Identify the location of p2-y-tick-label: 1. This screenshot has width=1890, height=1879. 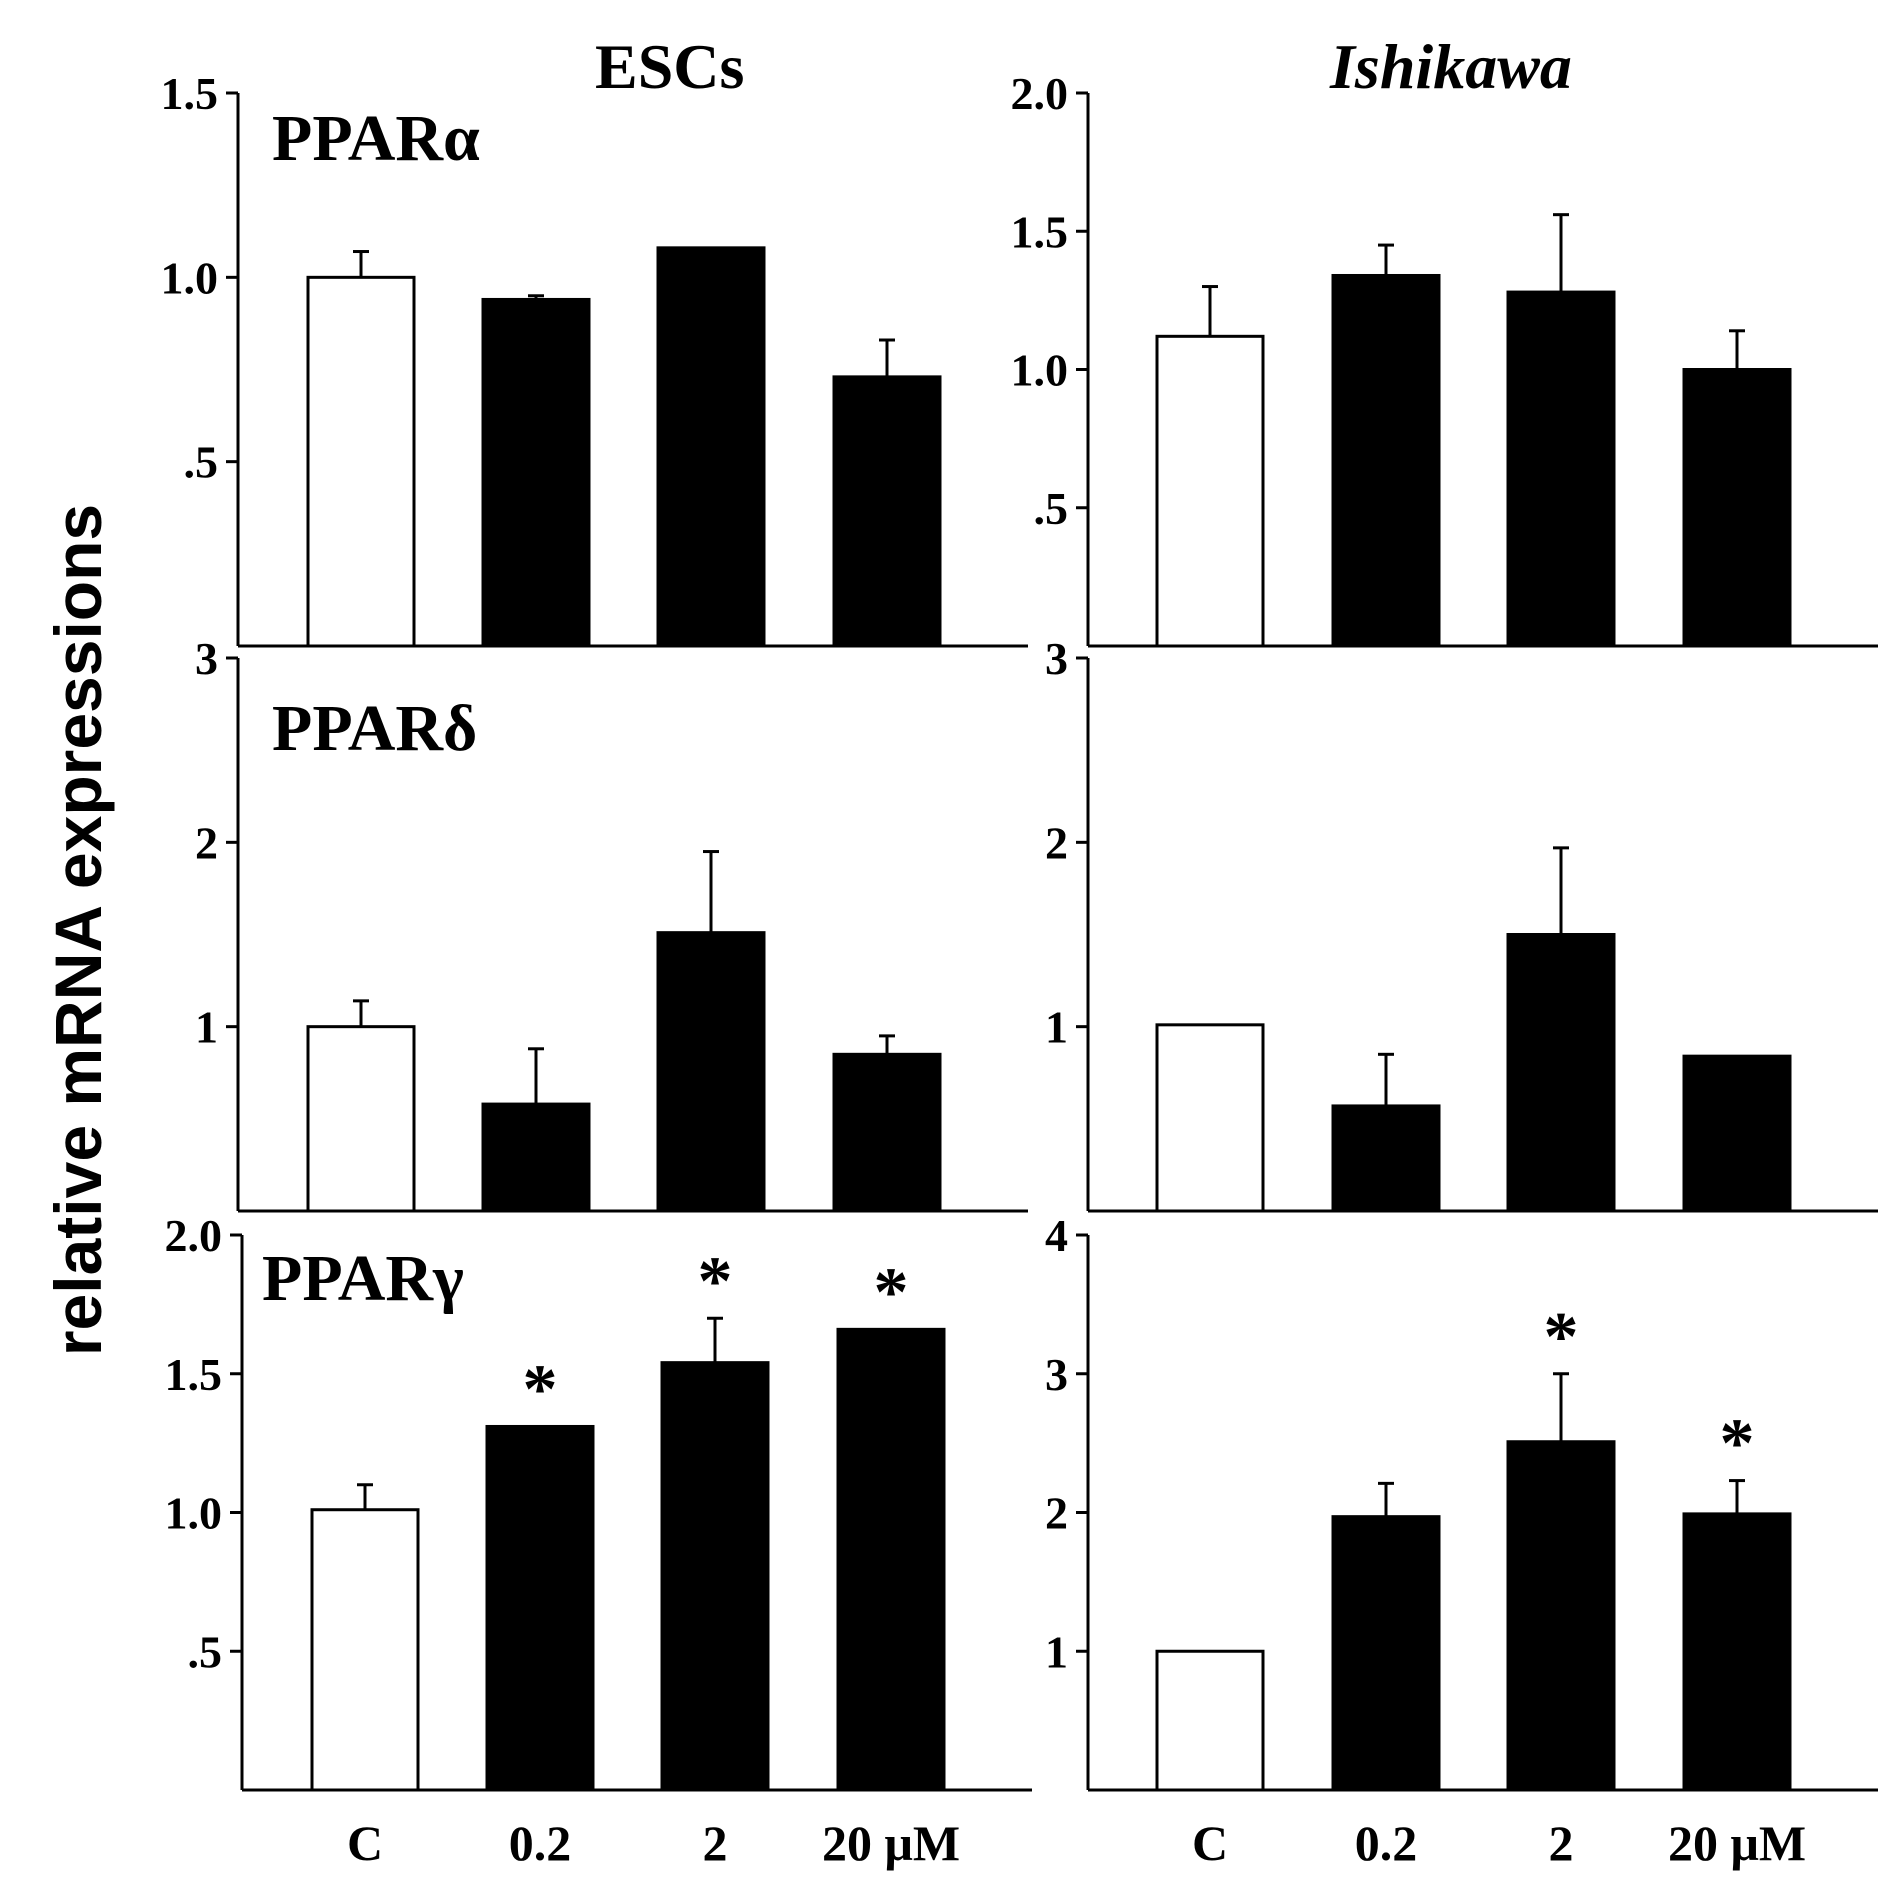
(206, 1027).